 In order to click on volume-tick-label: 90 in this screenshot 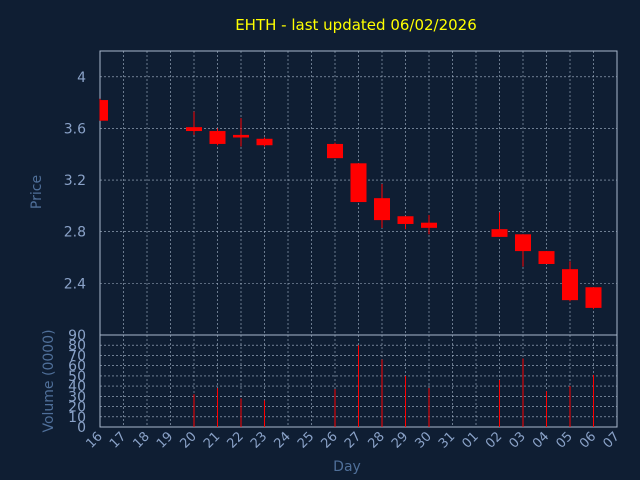, I will do `click(77, 336)`.